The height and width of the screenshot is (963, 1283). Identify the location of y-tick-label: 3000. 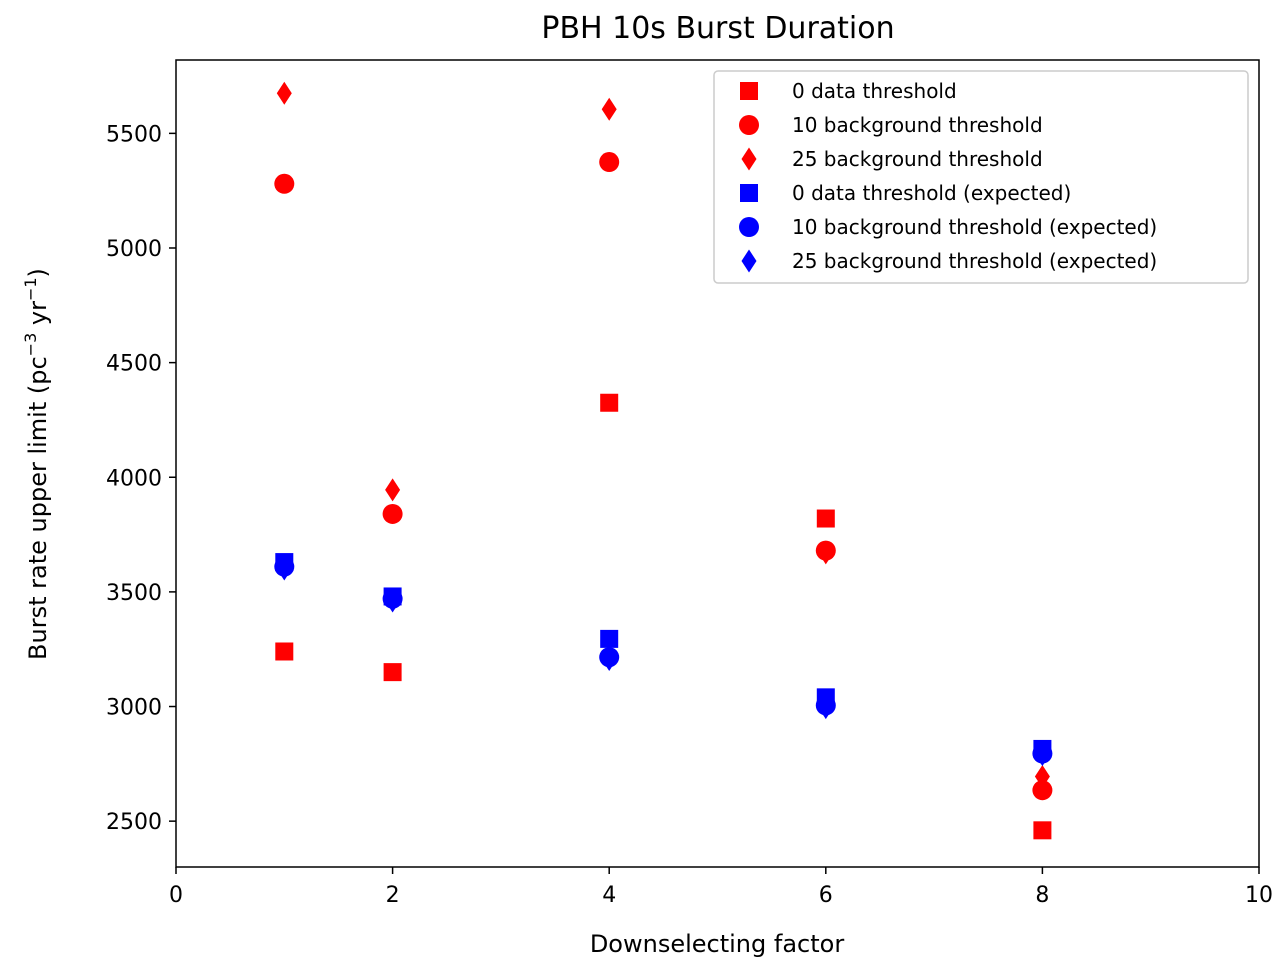
(134, 708).